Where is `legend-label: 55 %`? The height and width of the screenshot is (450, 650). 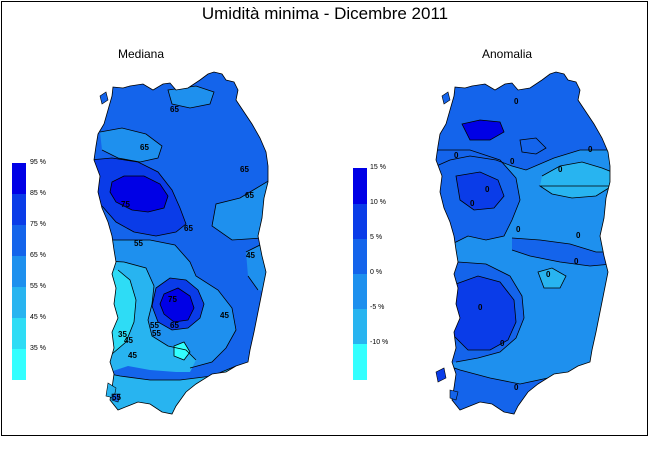 legend-label: 55 % is located at coordinates (38, 286).